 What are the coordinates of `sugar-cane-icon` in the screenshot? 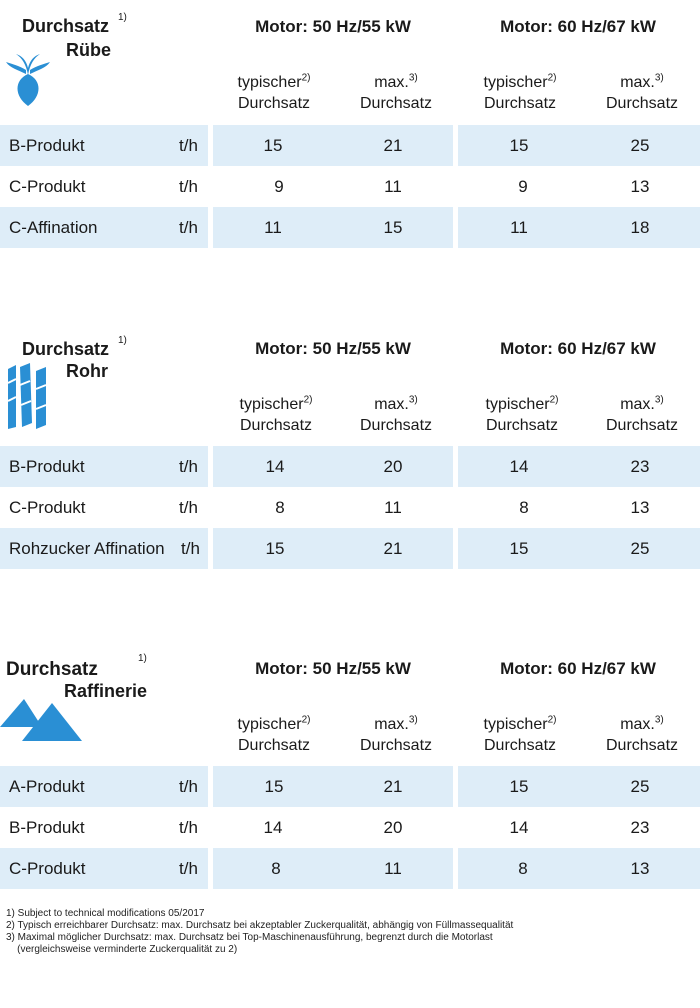 It's located at (27, 396).